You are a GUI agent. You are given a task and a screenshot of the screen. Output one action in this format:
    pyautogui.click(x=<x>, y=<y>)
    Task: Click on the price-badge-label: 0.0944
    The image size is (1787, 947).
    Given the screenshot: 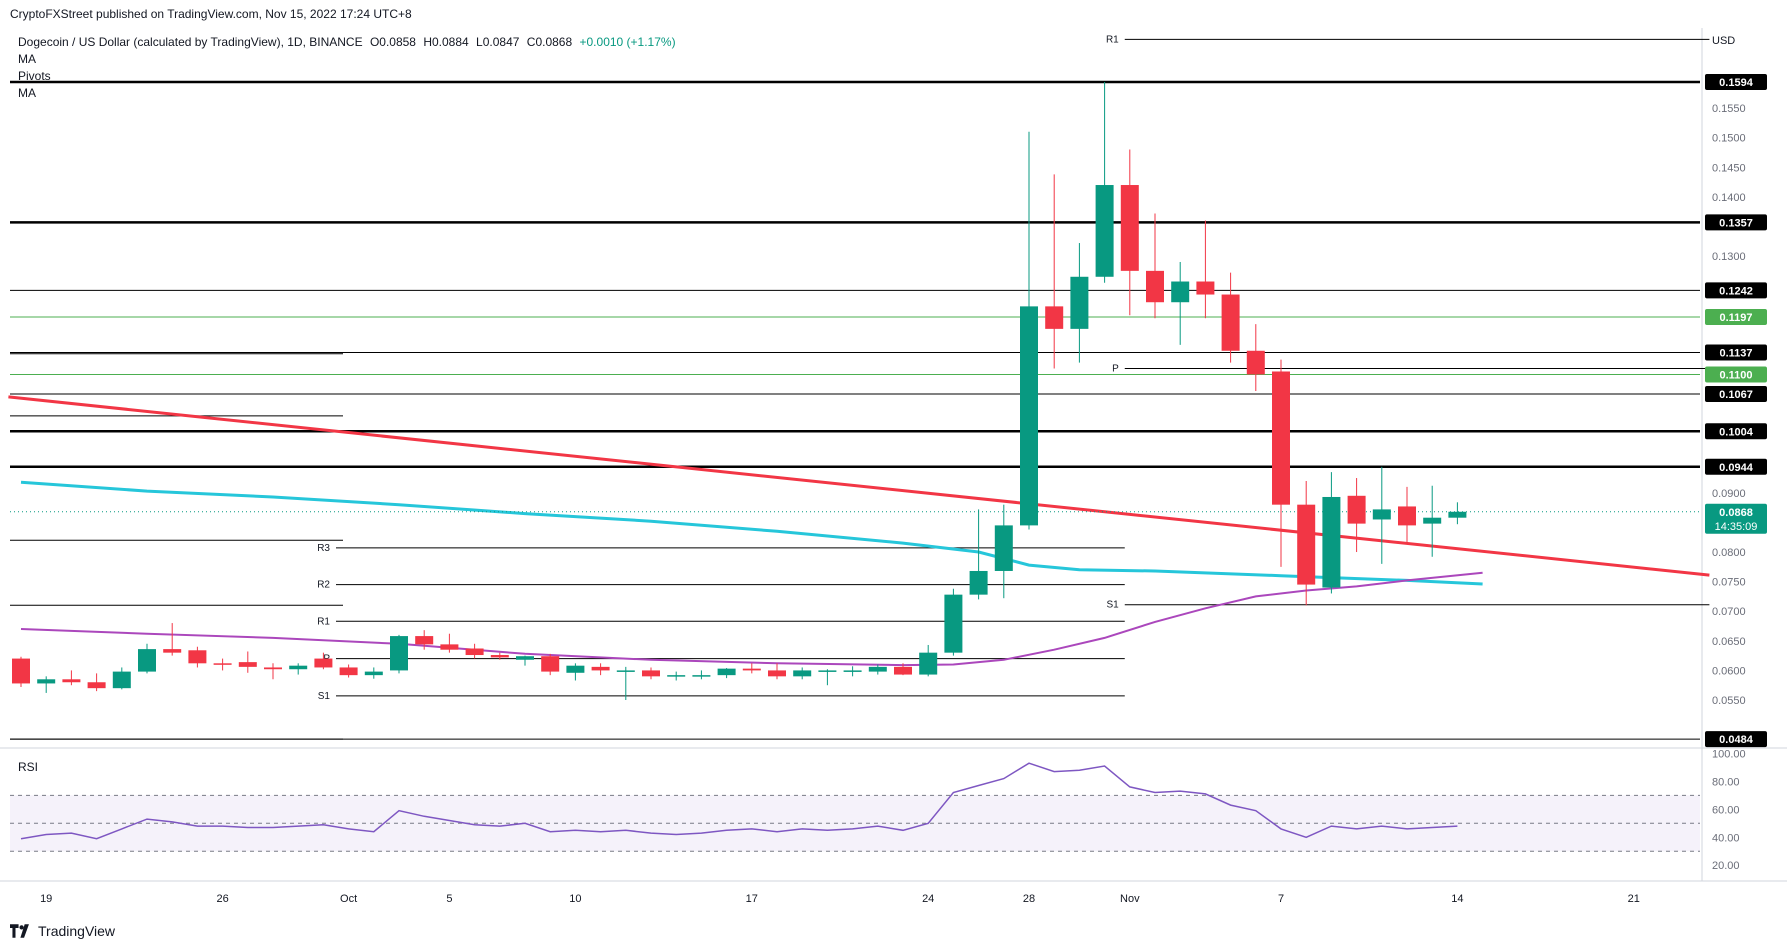 What is the action you would take?
    pyautogui.click(x=1736, y=468)
    